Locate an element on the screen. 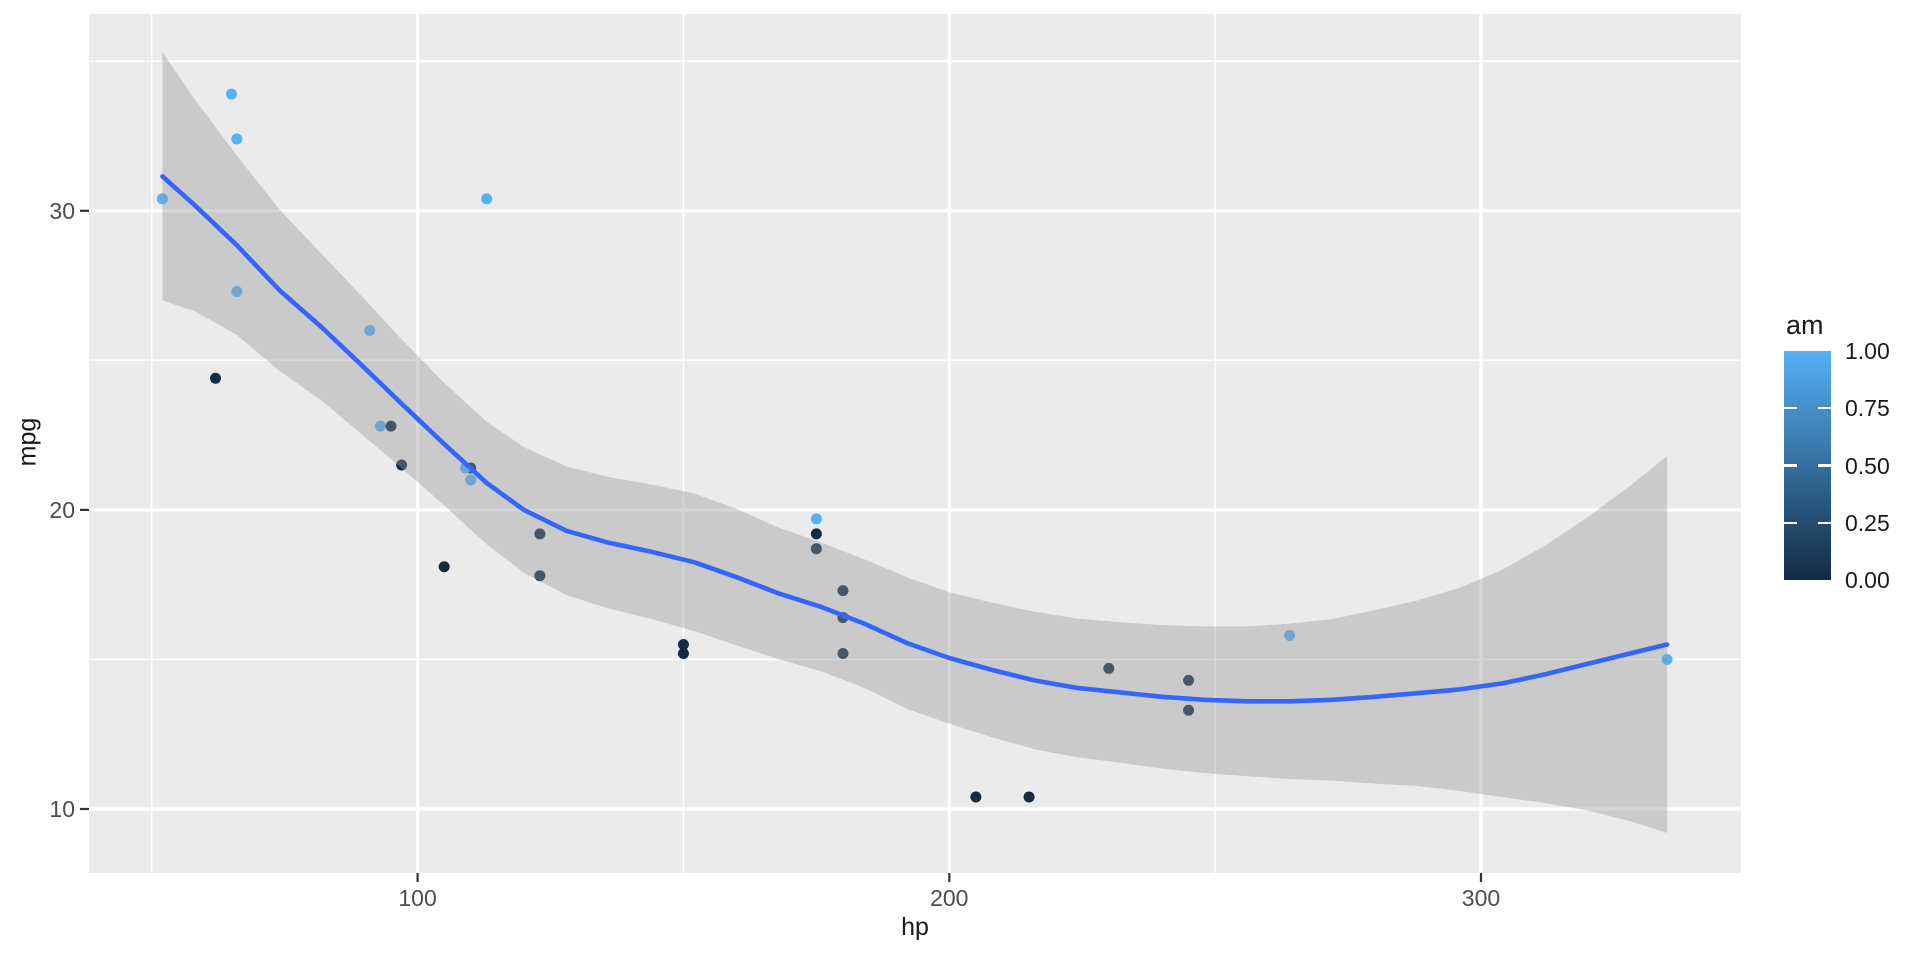 This screenshot has width=1920, height=960. y-tick-label: 30 is located at coordinates (62, 211).